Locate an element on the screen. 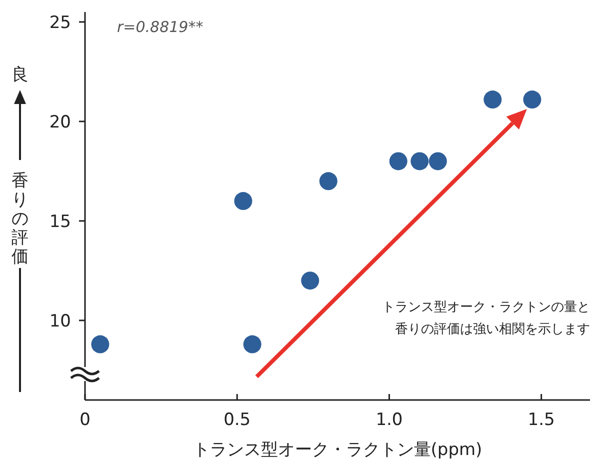 Image resolution: width=596 pixels, height=460 pixels. annotation: 香りの評価は強い相関を示します is located at coordinates (492, 329).